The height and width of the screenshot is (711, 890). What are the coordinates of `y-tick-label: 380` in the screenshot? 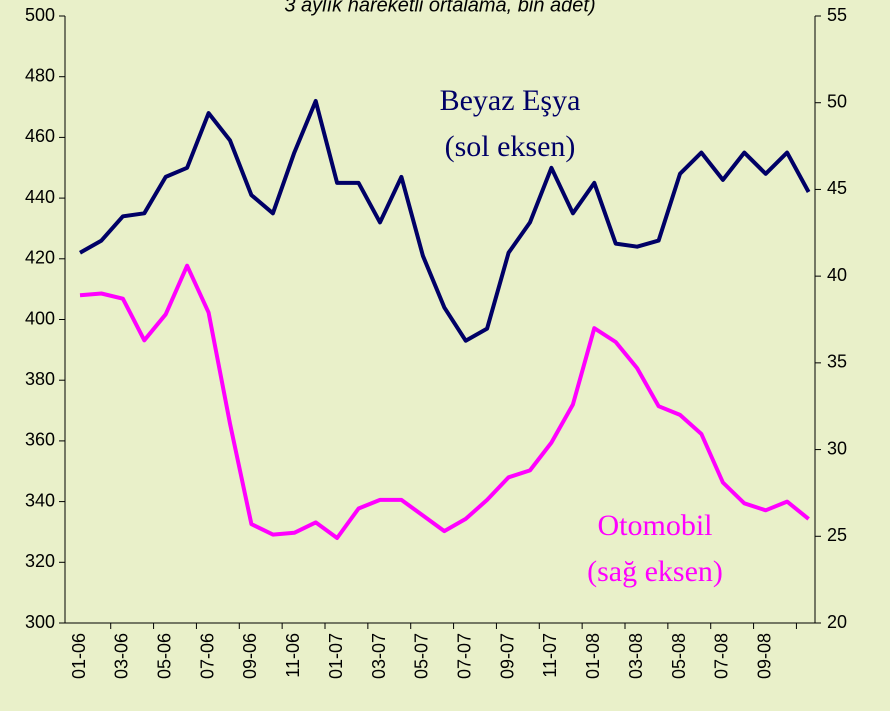 It's located at (40, 379).